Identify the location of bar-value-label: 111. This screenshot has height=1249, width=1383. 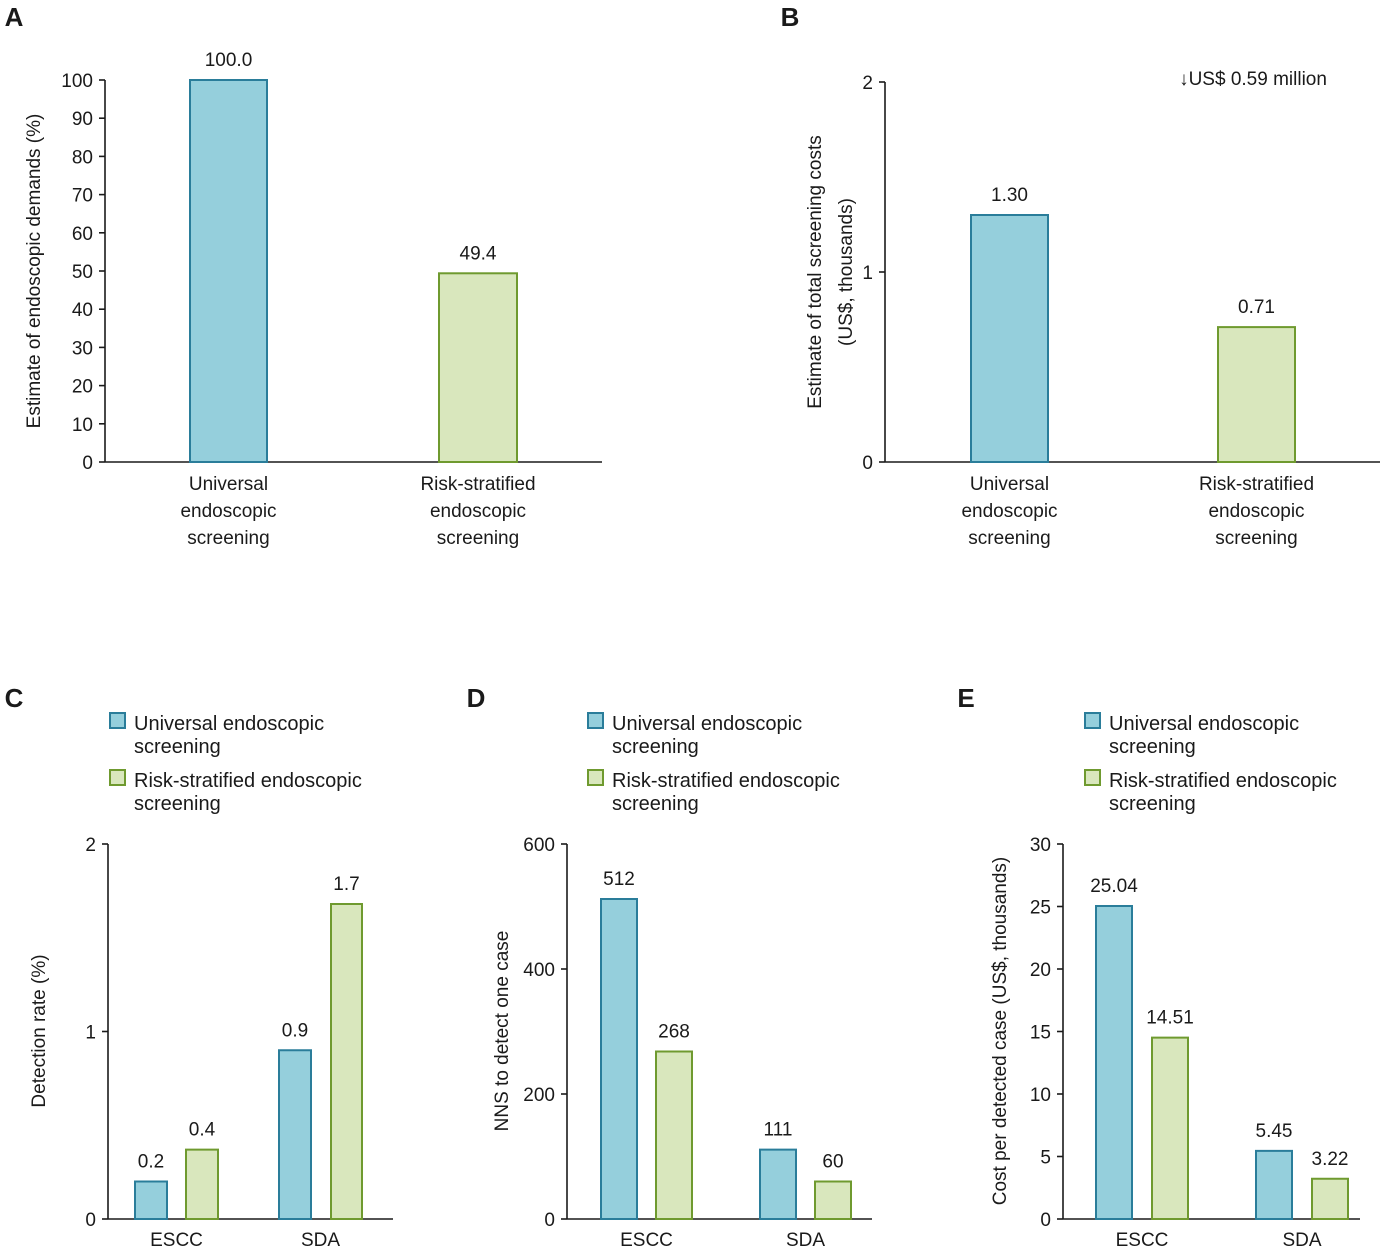
(778, 1130).